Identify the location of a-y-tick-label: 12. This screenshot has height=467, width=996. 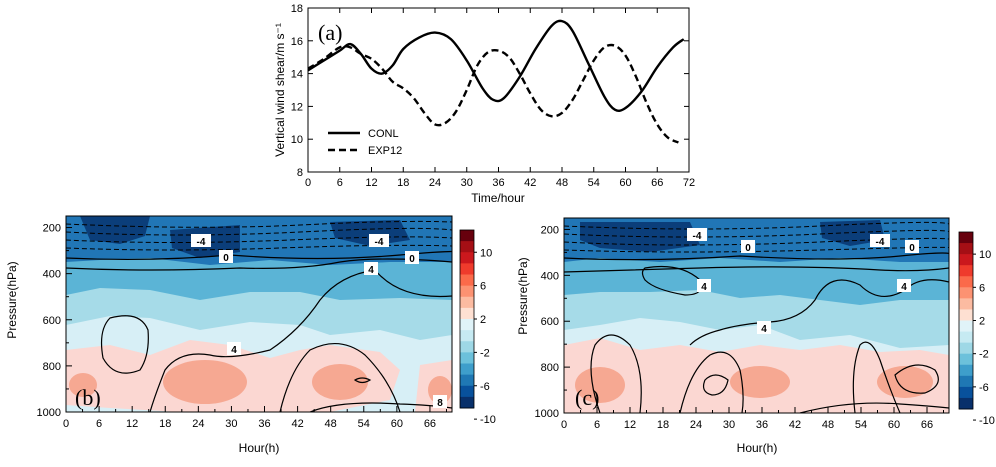
(297, 107).